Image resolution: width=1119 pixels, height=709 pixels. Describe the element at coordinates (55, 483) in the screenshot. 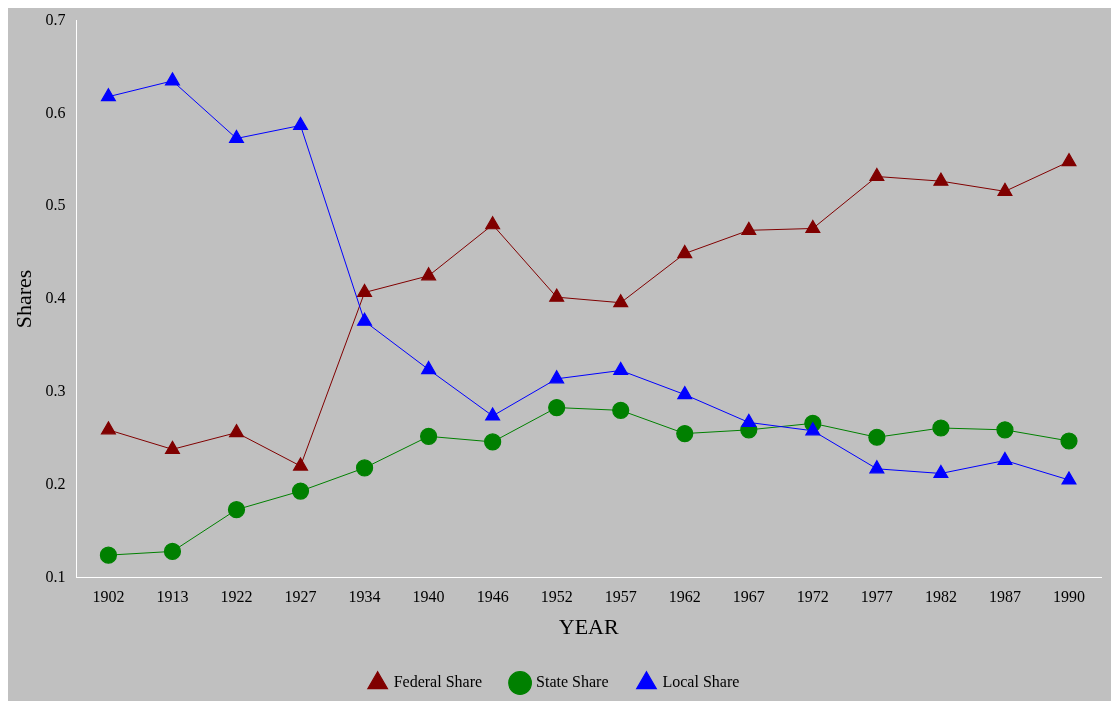

I see `y-tick-label: 0.2` at that location.